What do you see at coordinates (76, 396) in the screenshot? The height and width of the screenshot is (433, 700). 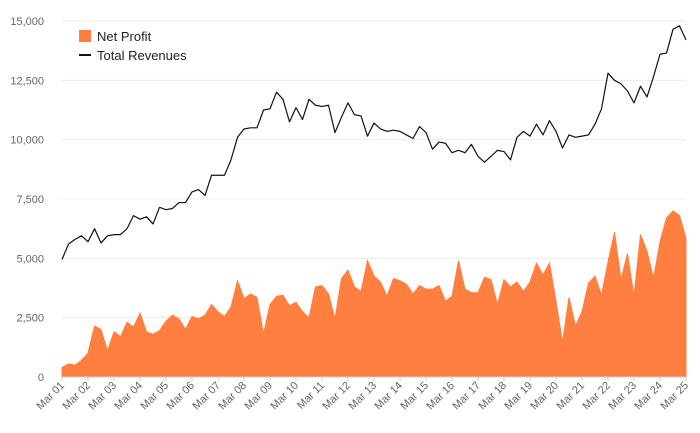 I see `x-tick-label: Mar 02` at bounding box center [76, 396].